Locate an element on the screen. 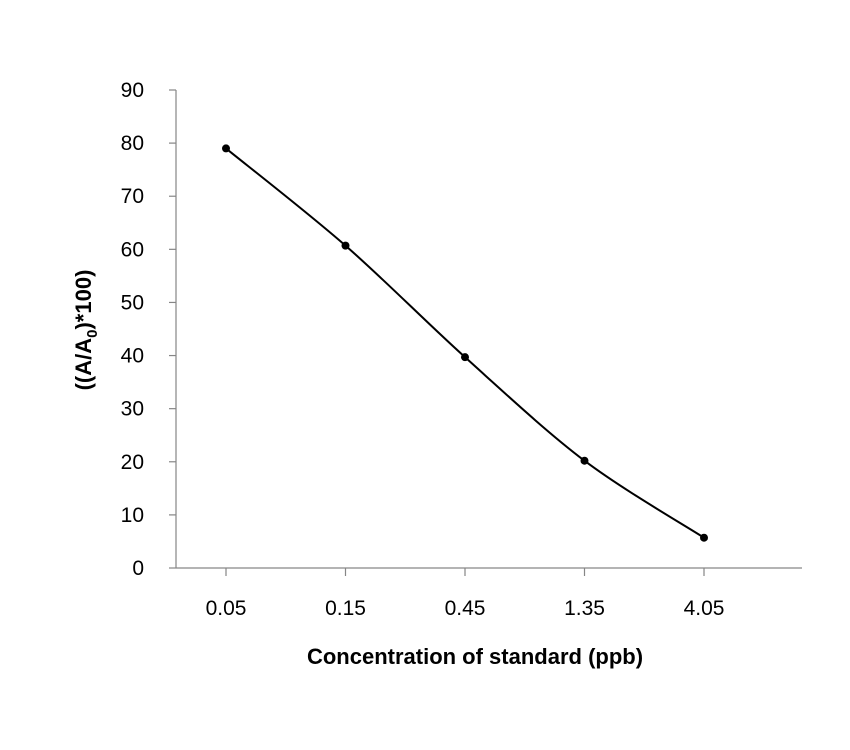 Image resolution: width=850 pixels, height=750 pixels. x-axis-title: Concentration of standard (ppb) is located at coordinates (475, 656).